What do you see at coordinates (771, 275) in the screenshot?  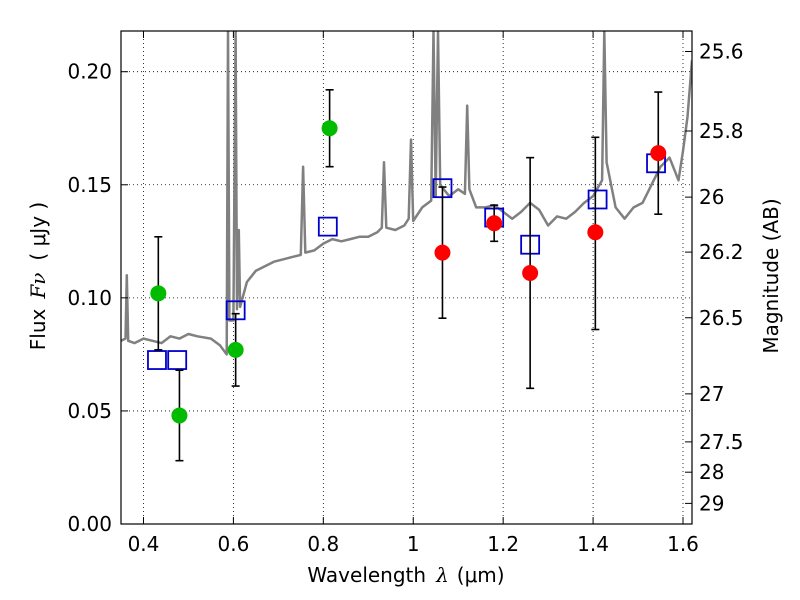 I see `y2-axis-label: Magnitude (AB)` at bounding box center [771, 275].